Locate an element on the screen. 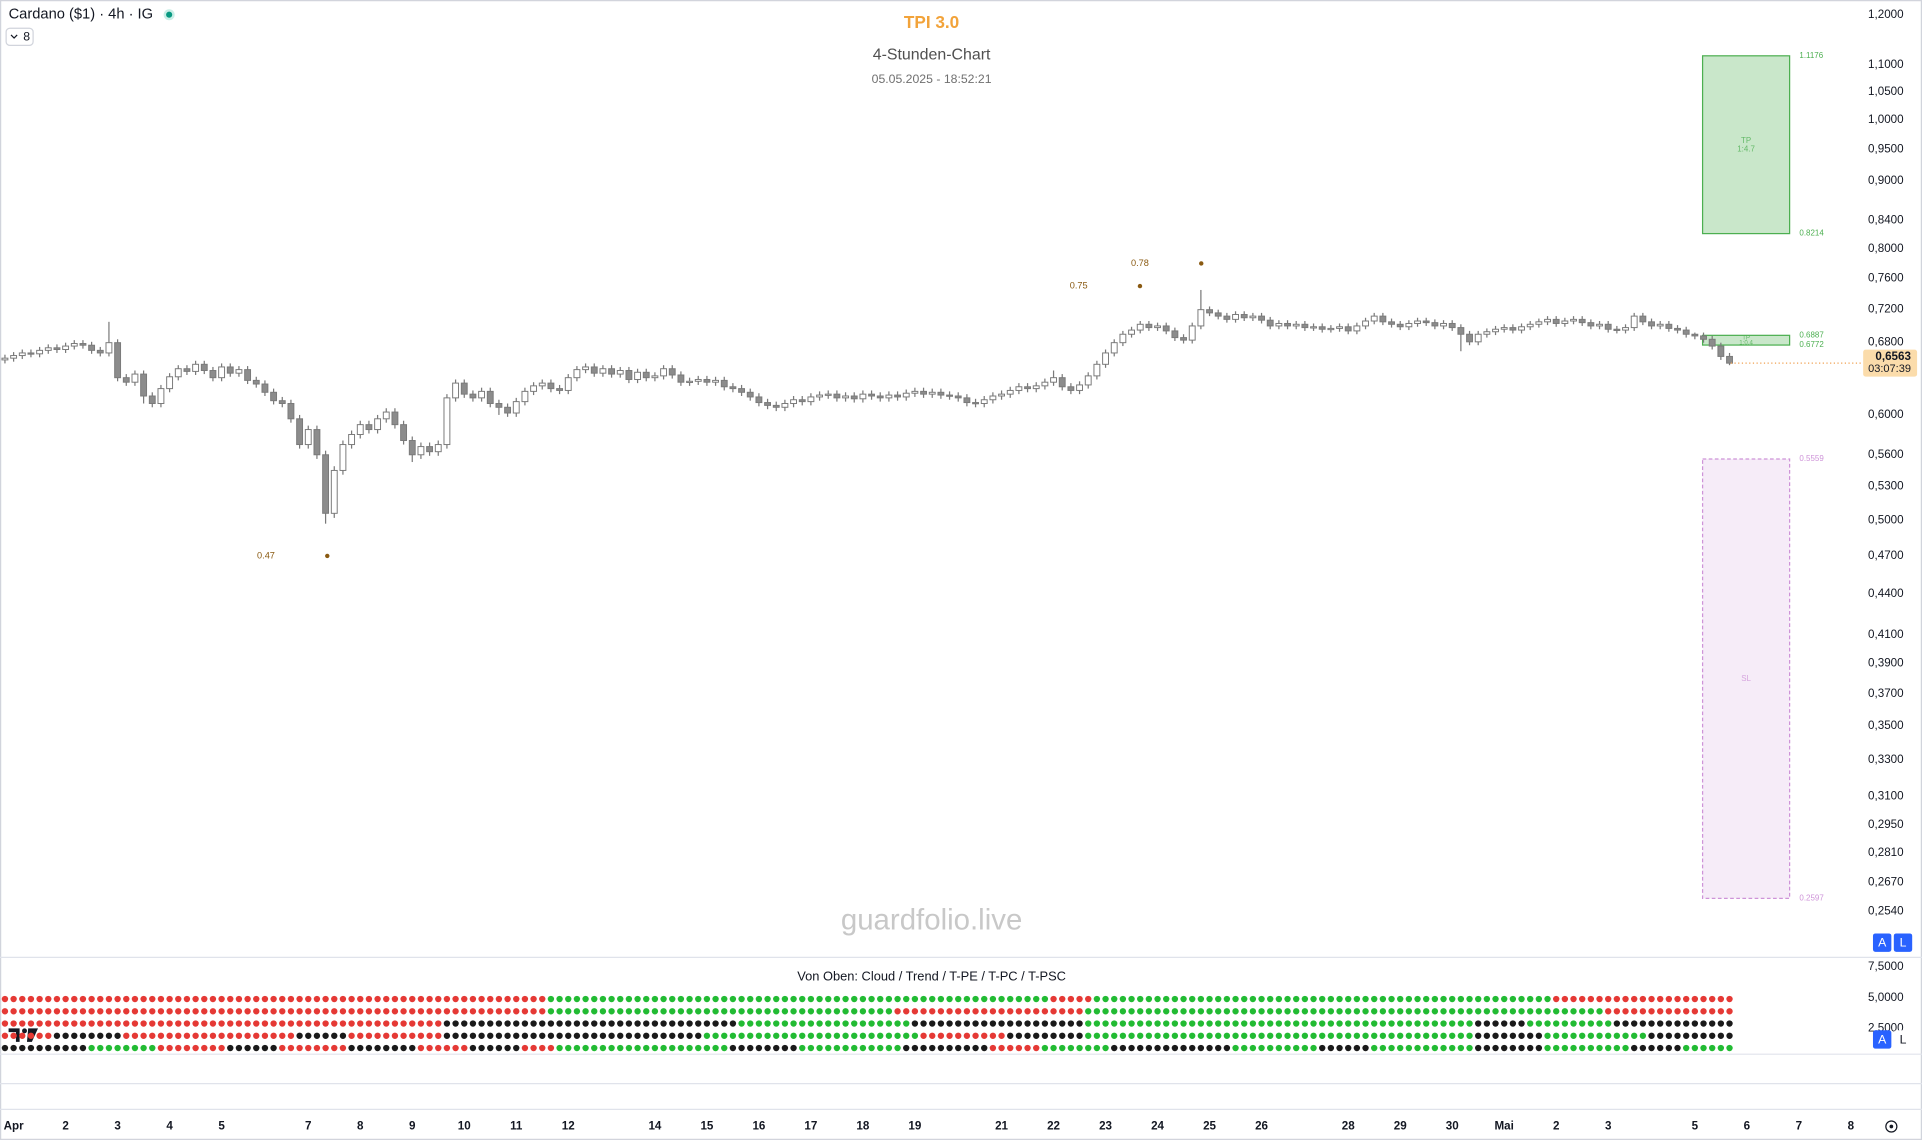 The height and width of the screenshot is (1140, 1922). scale-button-label: L is located at coordinates (1903, 1039).